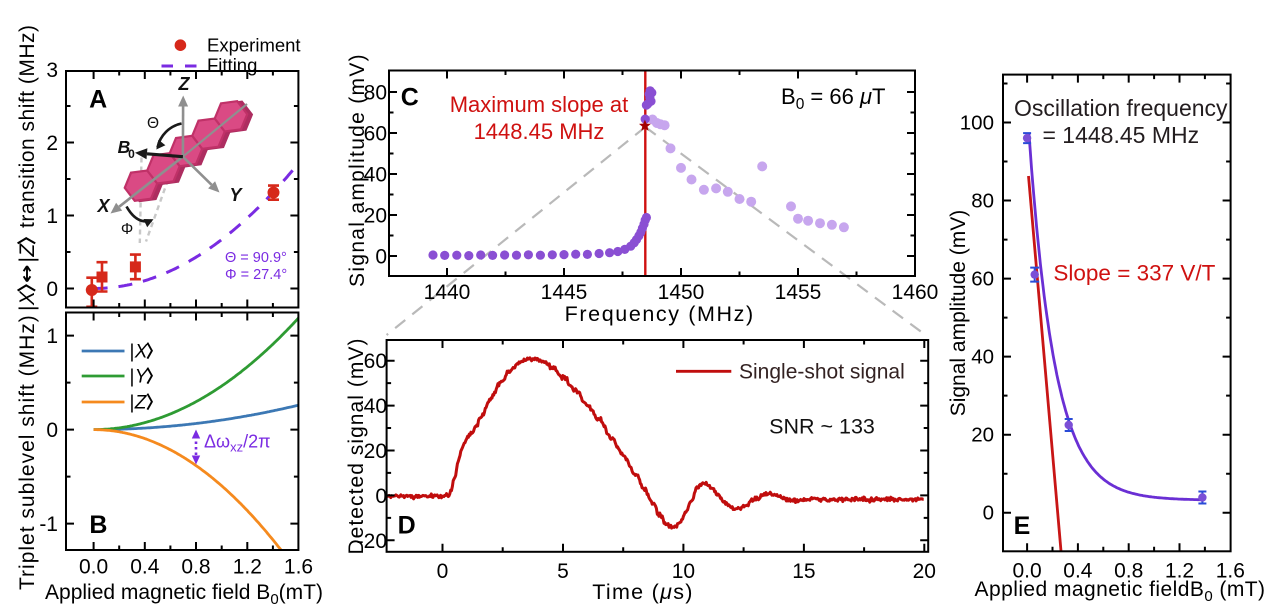 This screenshot has height=616, width=1269. What do you see at coordinates (1121, 108) in the screenshot?
I see `svg-text: Oscillation frequency` at bounding box center [1121, 108].